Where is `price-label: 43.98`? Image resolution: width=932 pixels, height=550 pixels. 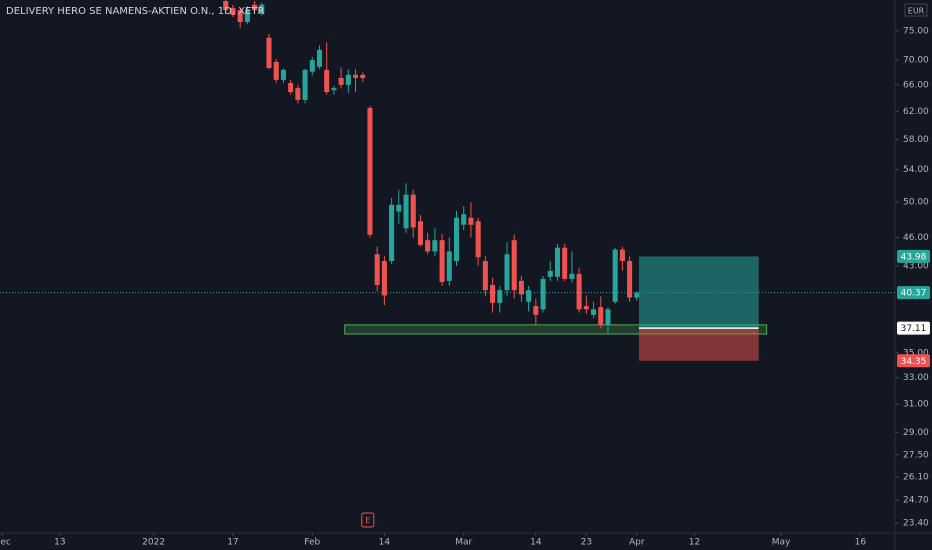 price-label: 43.98 is located at coordinates (914, 257).